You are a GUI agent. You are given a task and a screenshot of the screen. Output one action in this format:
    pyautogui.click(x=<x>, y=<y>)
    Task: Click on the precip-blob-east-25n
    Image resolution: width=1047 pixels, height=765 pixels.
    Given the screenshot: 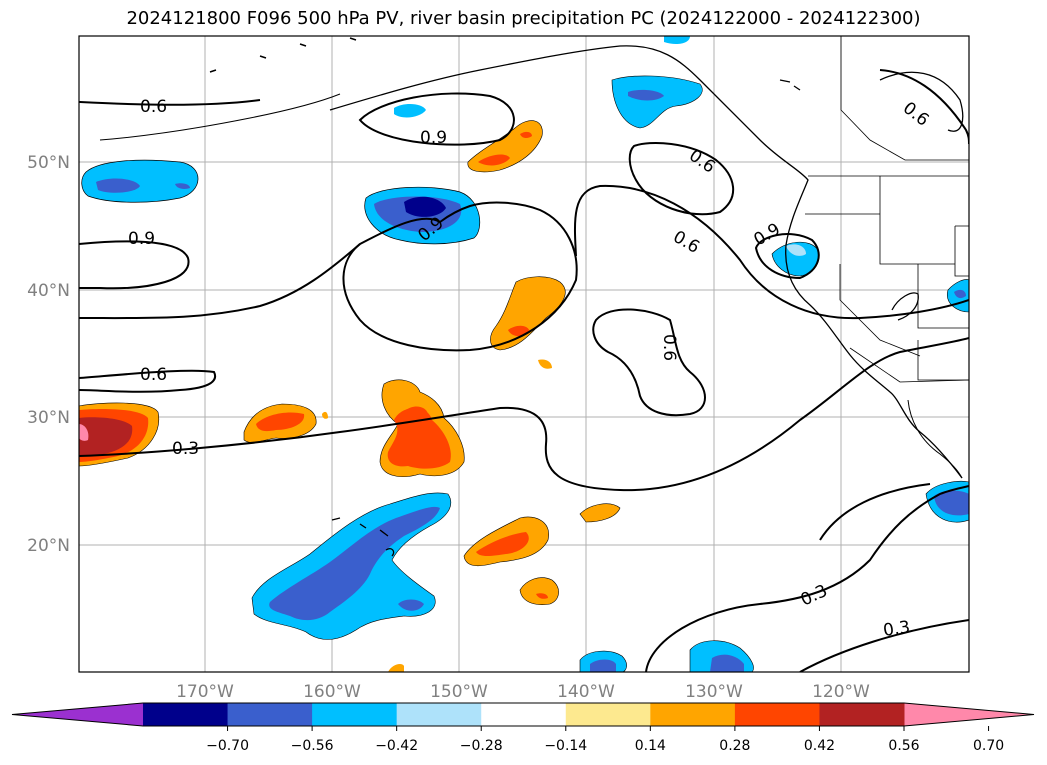 What is the action you would take?
    pyautogui.click(x=947, y=502)
    